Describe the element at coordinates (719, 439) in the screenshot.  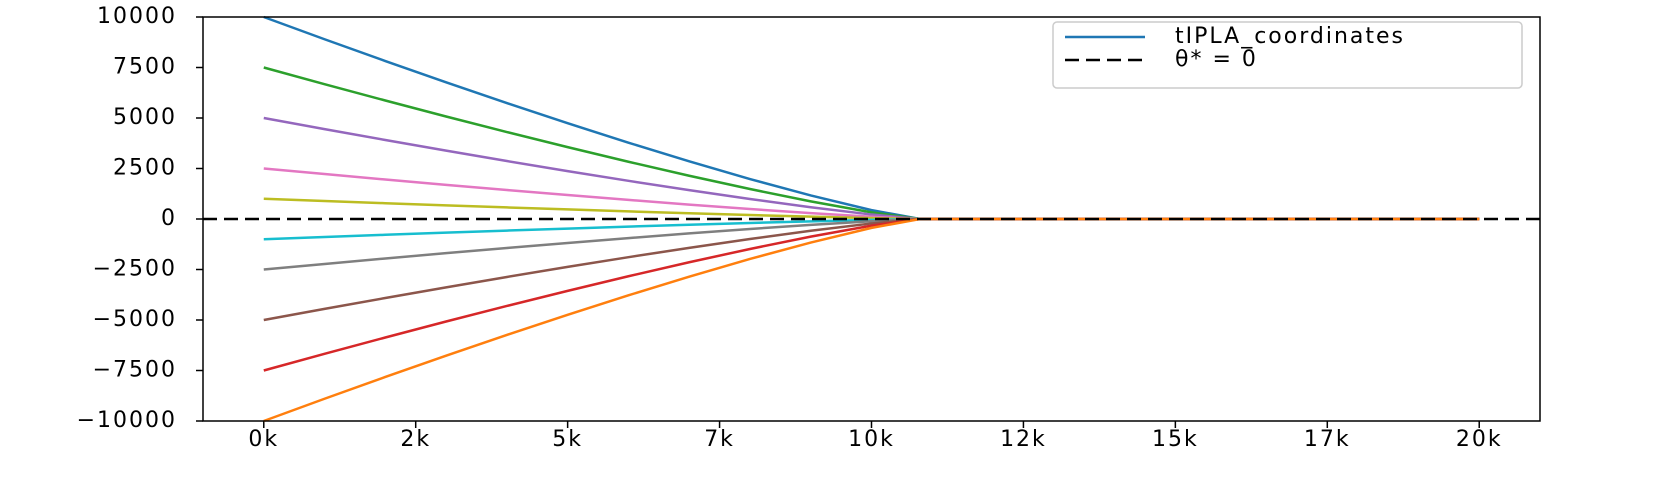
I see `x-tick-label: 7k` at that location.